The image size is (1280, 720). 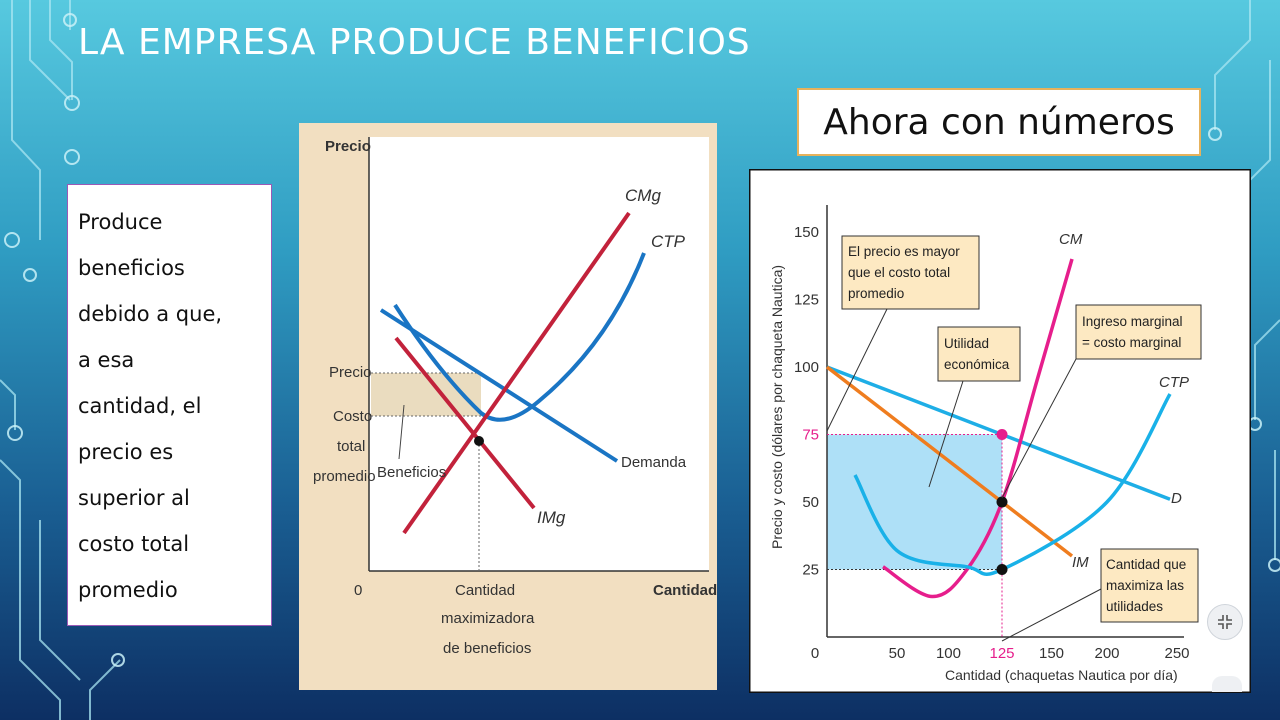 What do you see at coordinates (487, 648) in the screenshot?
I see `quantity-tick-label: de beneficios` at bounding box center [487, 648].